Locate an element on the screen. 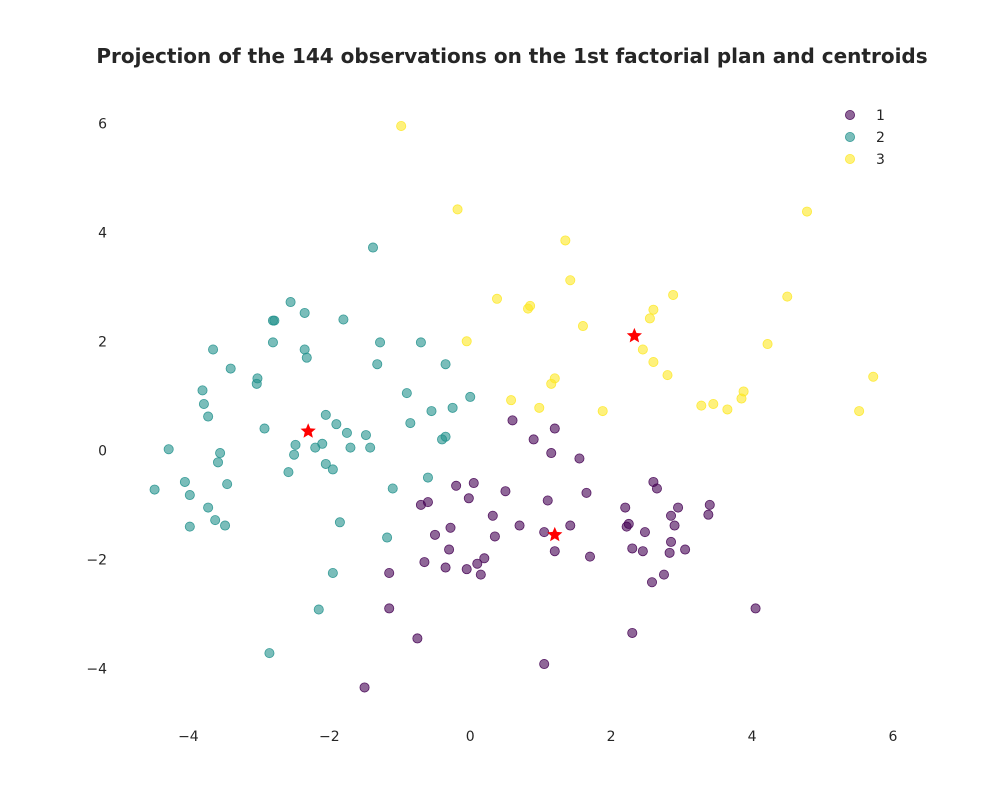  x-tick-label: −2 is located at coordinates (329, 737).